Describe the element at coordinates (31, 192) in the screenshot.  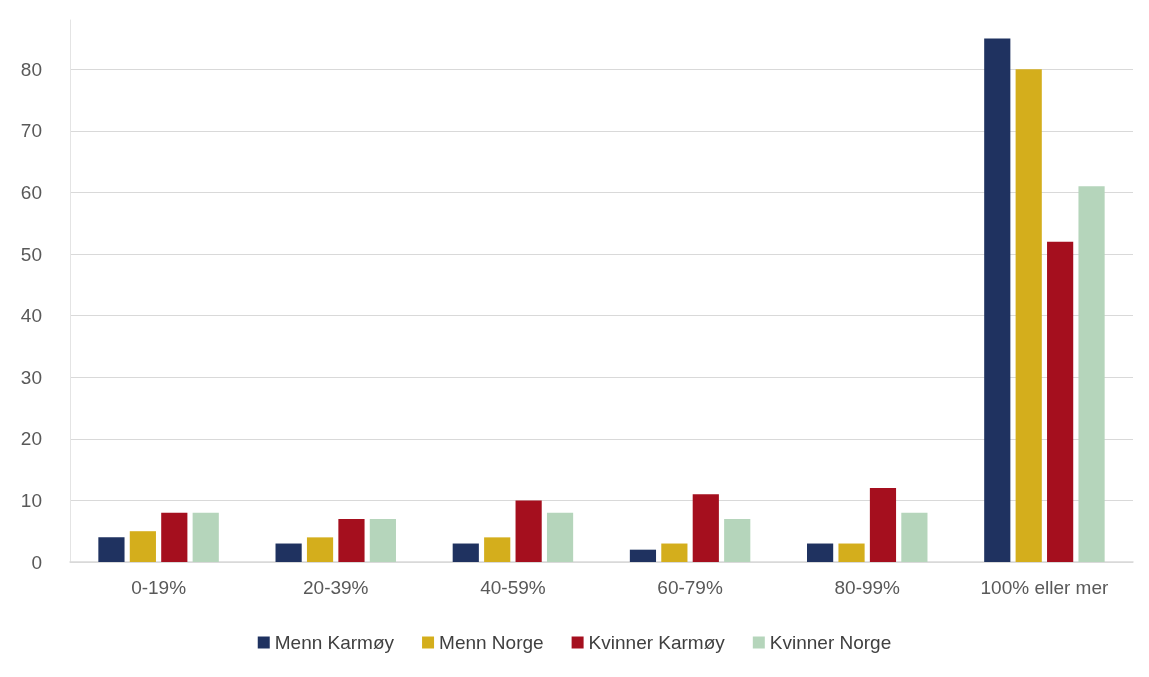
I see `y-tick-label: 60` at that location.